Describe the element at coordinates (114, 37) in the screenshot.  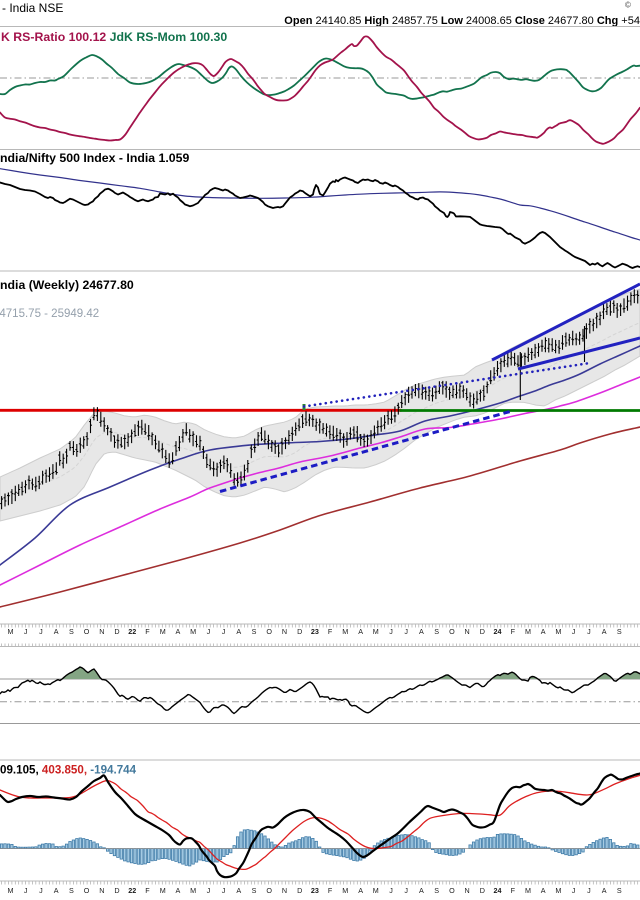
I see `svg-text:K RS-Ratio 100.12 JdK RS-Mom 1: K RS-Ratio 100.12 JdK RS-Mom 100.30` at that location.